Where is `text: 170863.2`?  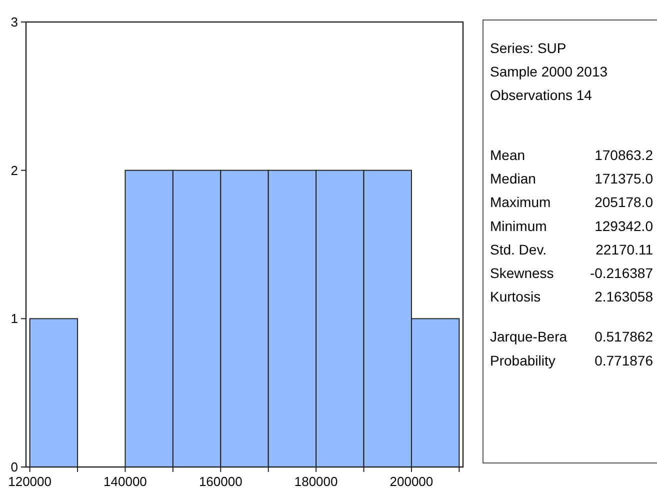 text: 170863.2 is located at coordinates (624, 155).